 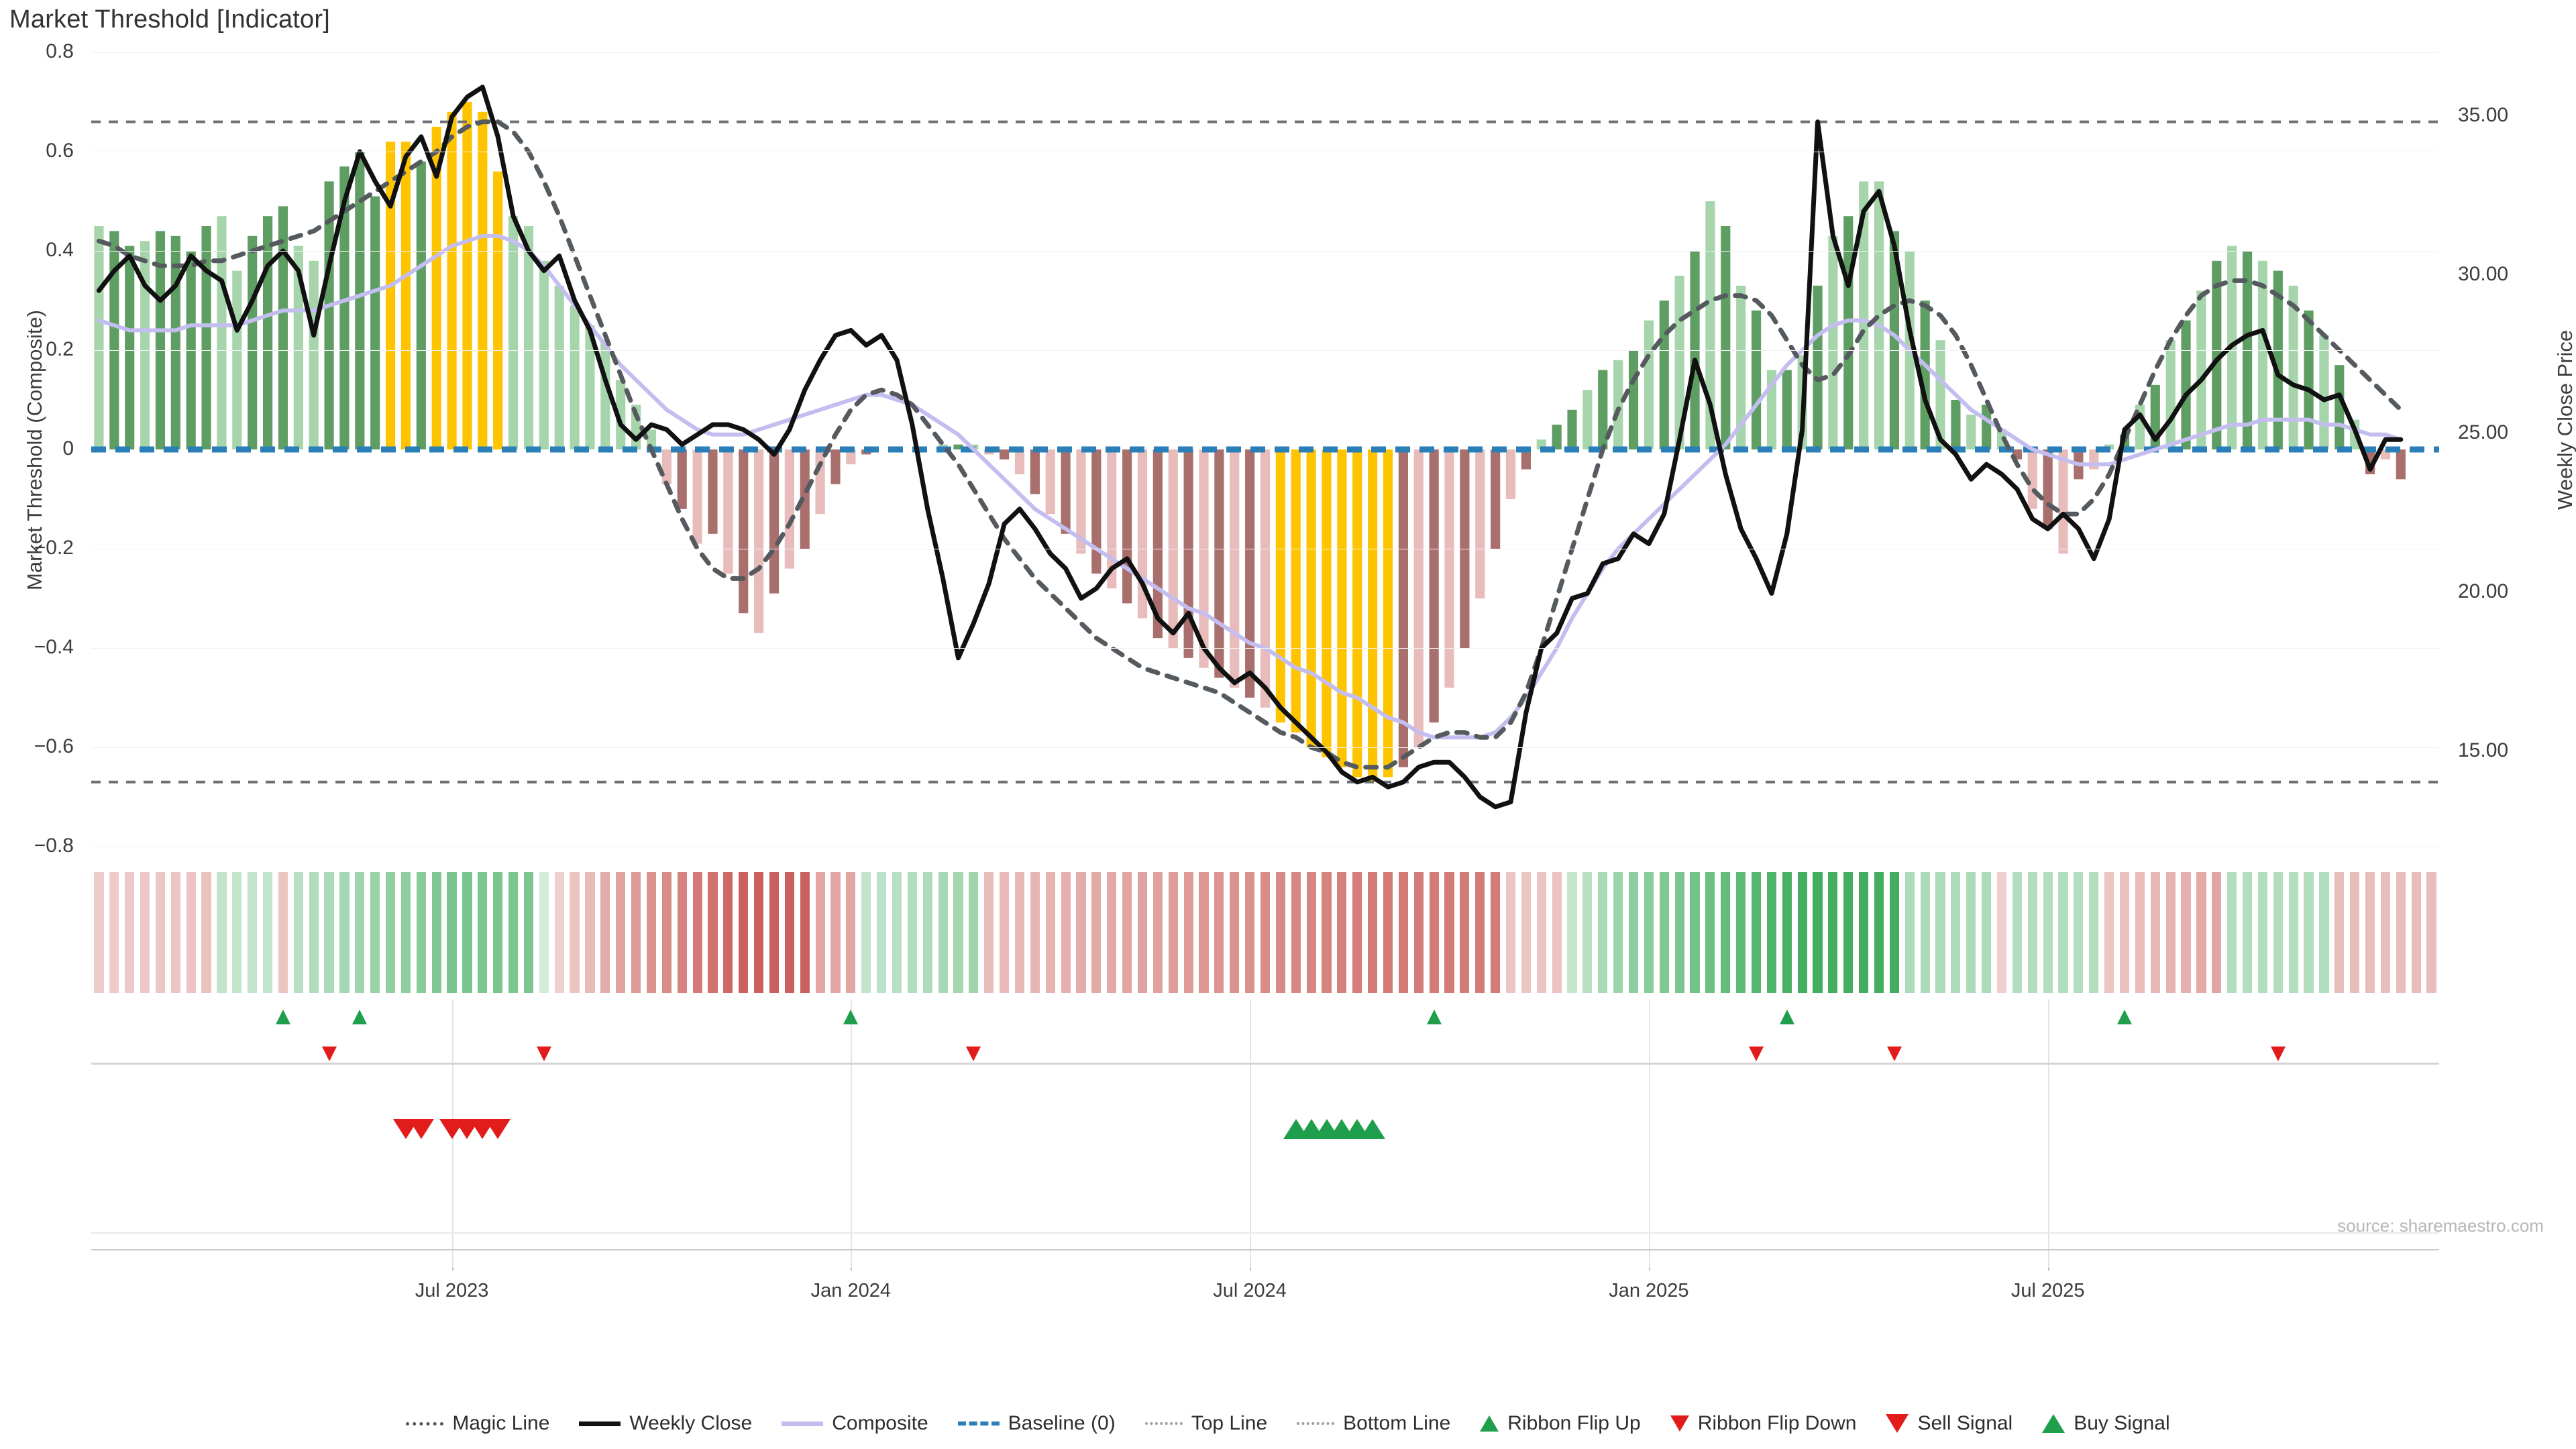 I want to click on legend-item: Ribbon Flip Up, so click(x=1560, y=1423).